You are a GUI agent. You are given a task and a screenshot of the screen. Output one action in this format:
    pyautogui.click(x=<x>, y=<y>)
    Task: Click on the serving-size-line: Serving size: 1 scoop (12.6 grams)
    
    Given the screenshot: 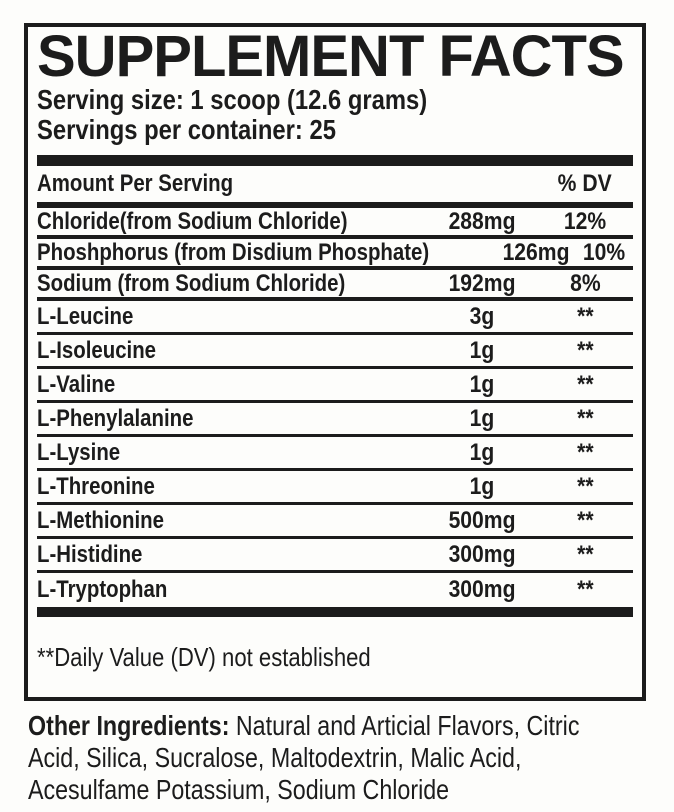 What is the action you would take?
    pyautogui.click(x=335, y=100)
    